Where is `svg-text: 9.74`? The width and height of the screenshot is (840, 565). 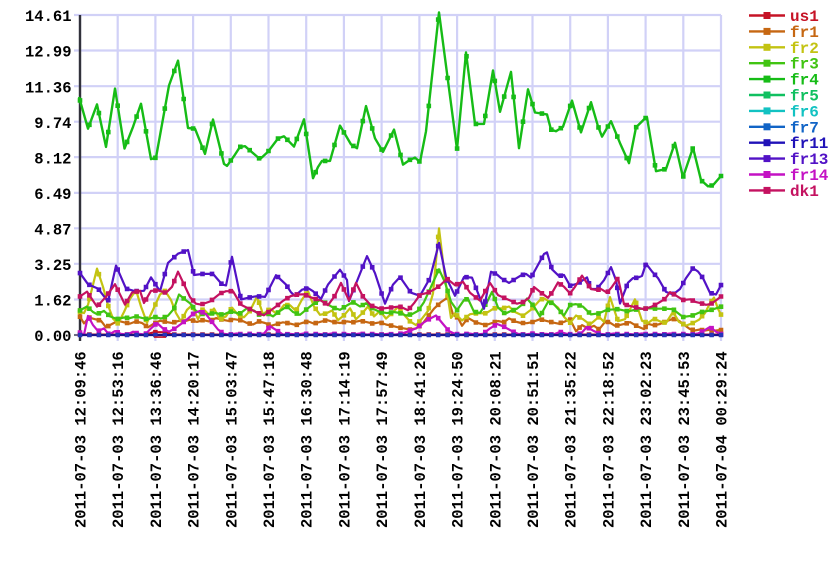 svg-text: 9.74 is located at coordinates (52, 124).